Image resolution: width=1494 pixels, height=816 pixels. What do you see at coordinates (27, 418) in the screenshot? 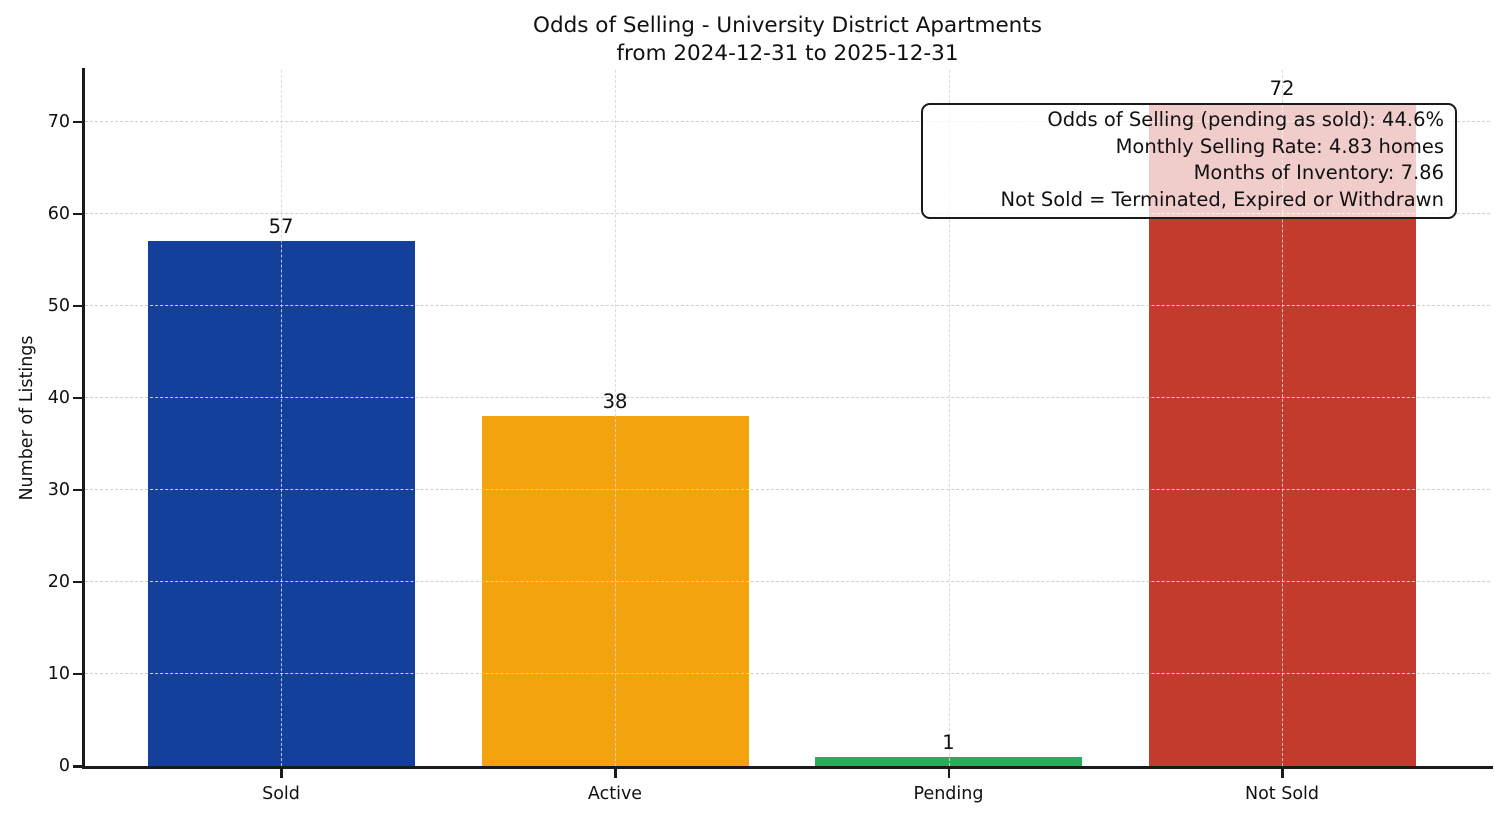
I see `y-axis-label: Number of Listings` at bounding box center [27, 418].